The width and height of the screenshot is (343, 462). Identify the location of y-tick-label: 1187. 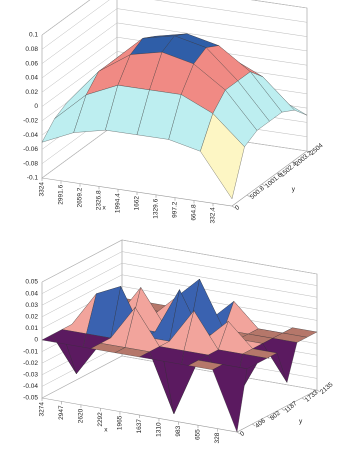
(291, 407).